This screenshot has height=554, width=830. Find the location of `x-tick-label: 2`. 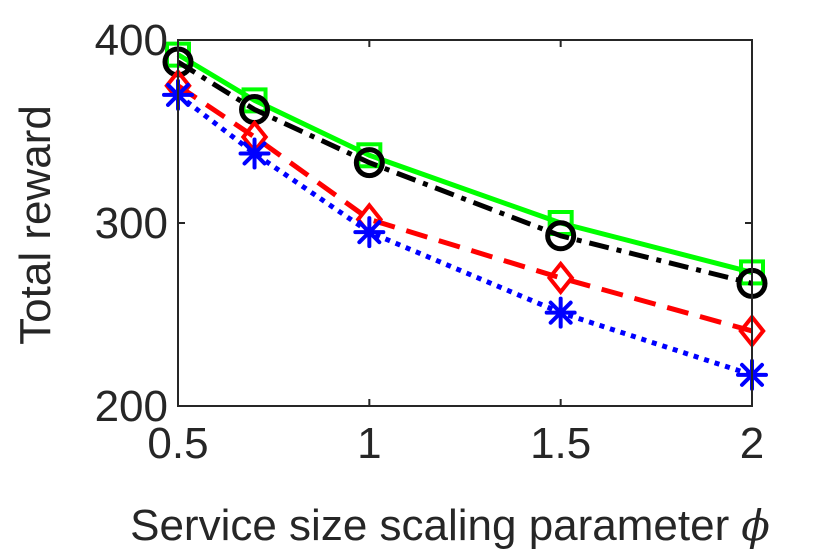

x-tick-label: 2 is located at coordinates (752, 443).